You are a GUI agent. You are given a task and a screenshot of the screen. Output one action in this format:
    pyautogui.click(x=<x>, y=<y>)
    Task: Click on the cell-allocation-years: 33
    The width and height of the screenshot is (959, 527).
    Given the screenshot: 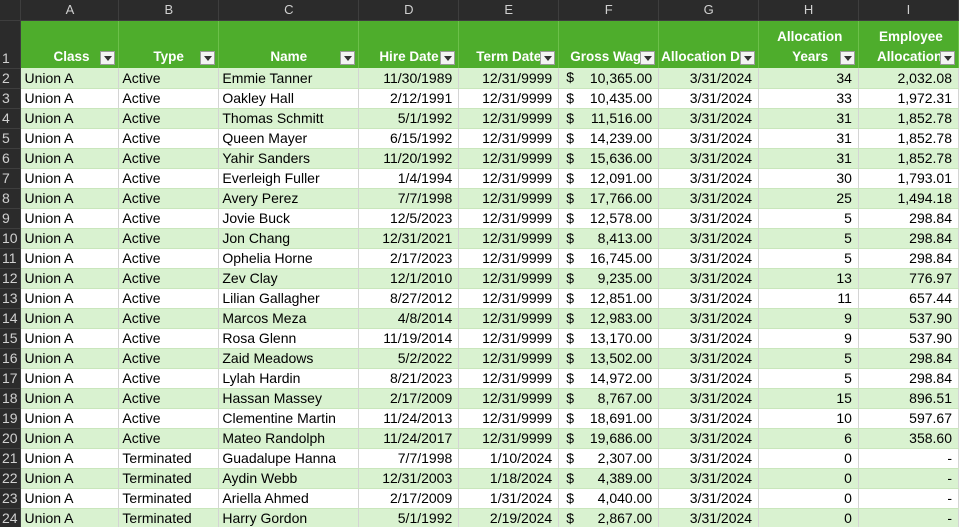 What is the action you would take?
    pyautogui.click(x=808, y=98)
    